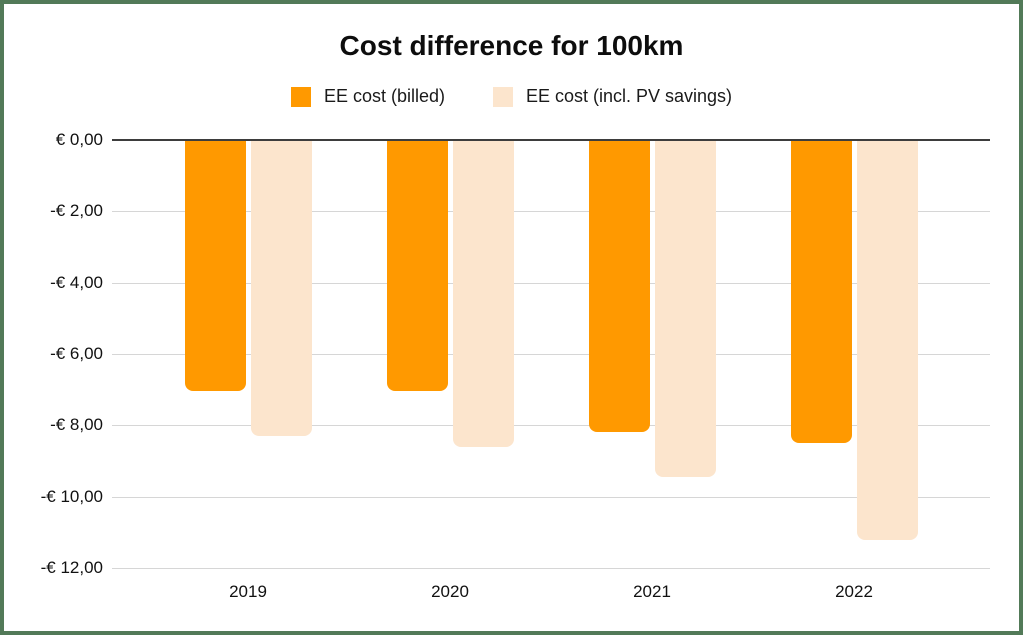  I want to click on y-axis-tick-label: € 0,00, so click(79, 139).